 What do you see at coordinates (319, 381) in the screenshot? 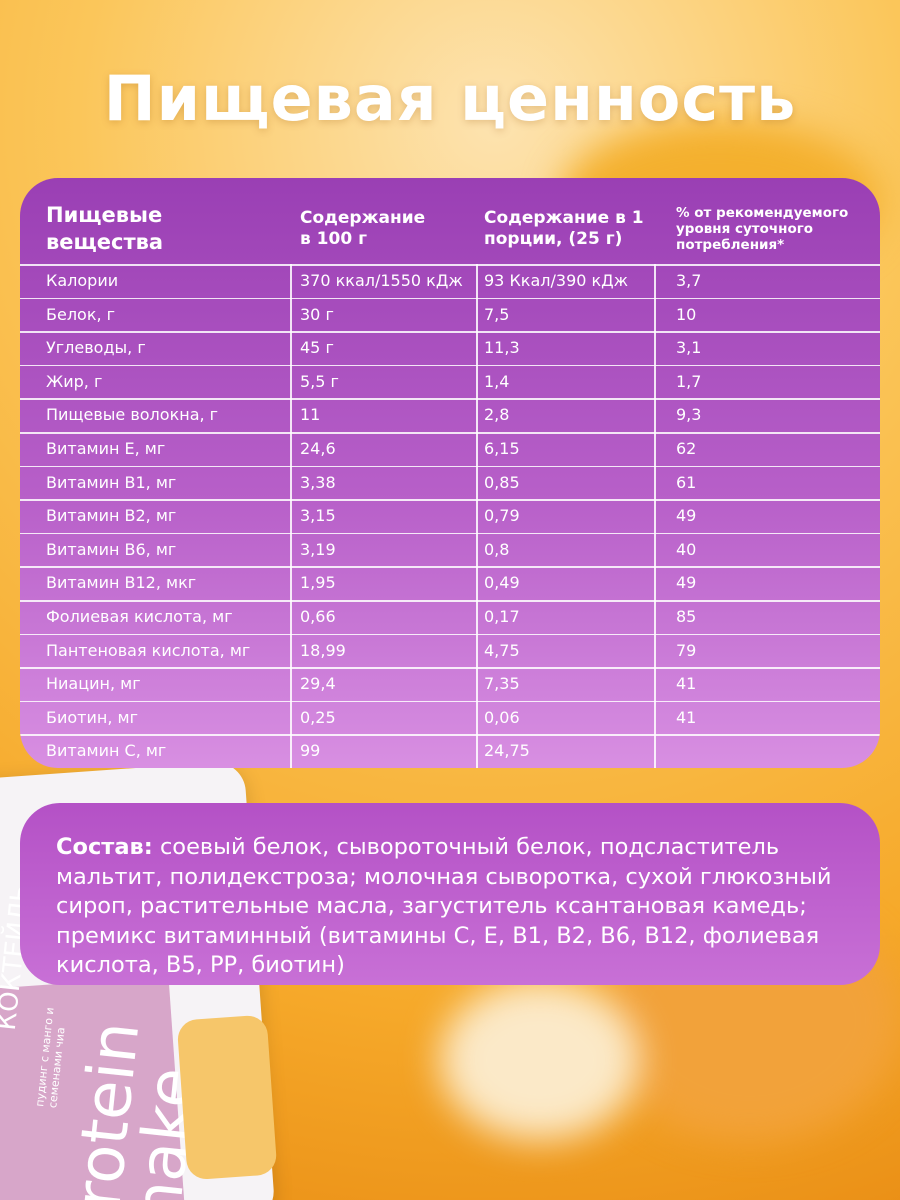
I see `table-cell: 5,5 г` at bounding box center [319, 381].